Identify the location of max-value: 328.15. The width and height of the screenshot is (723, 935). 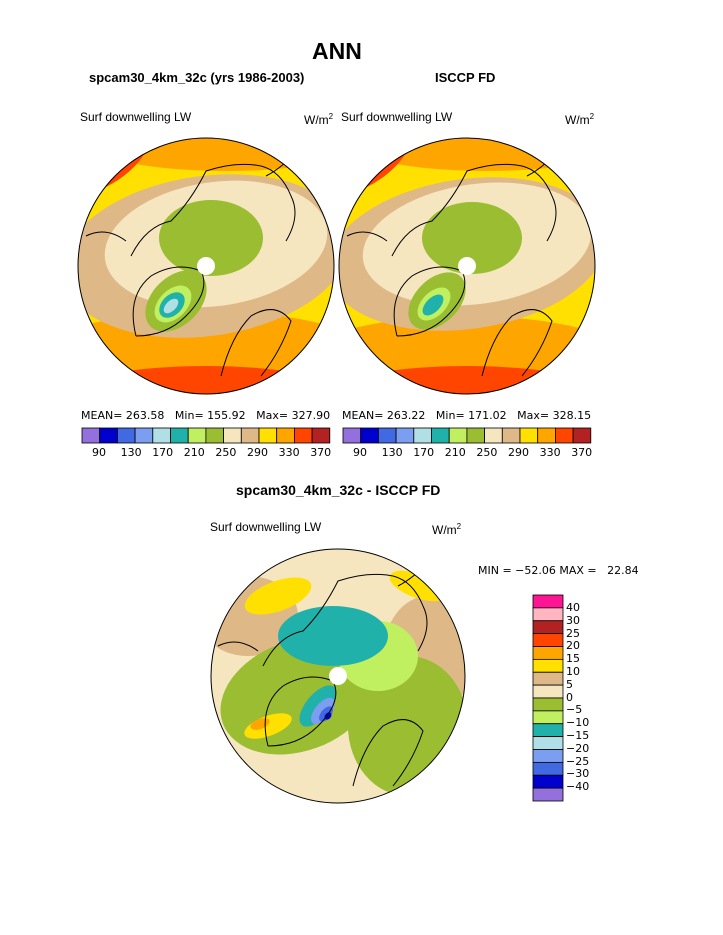
(572, 415).